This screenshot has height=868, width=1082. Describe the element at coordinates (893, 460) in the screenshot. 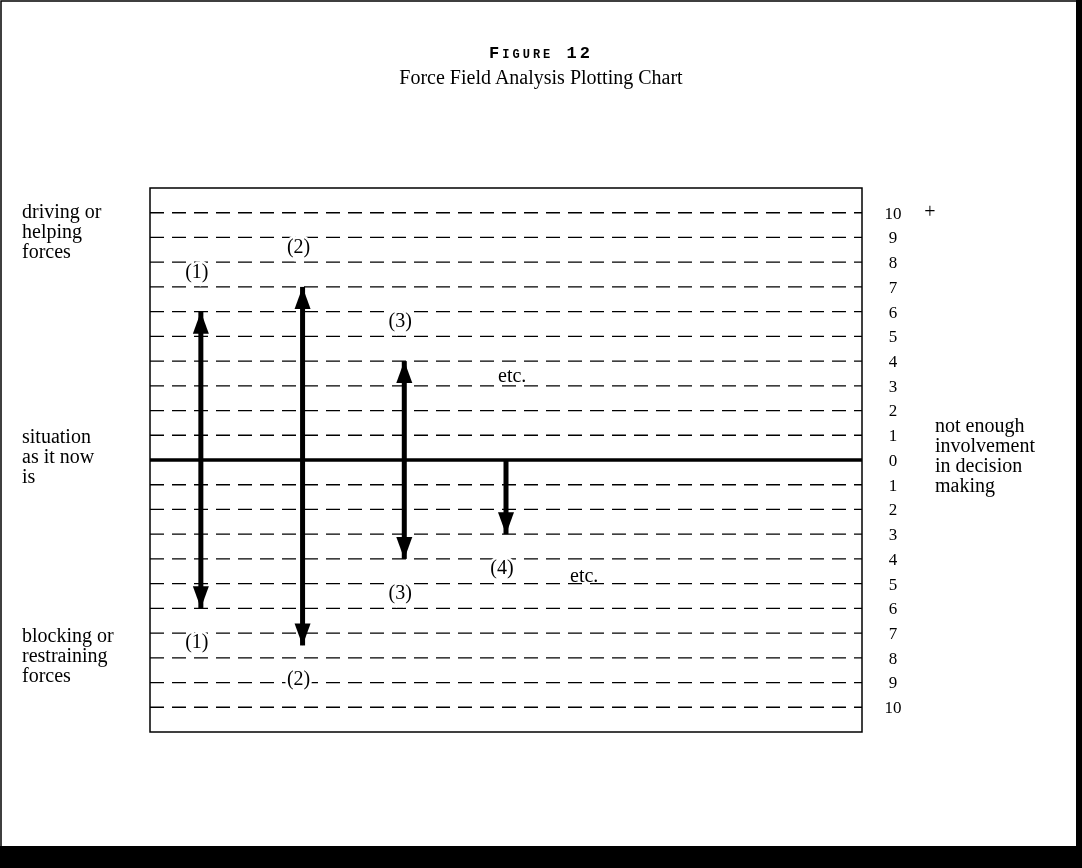

I see `y-tick-label: 0` at that location.